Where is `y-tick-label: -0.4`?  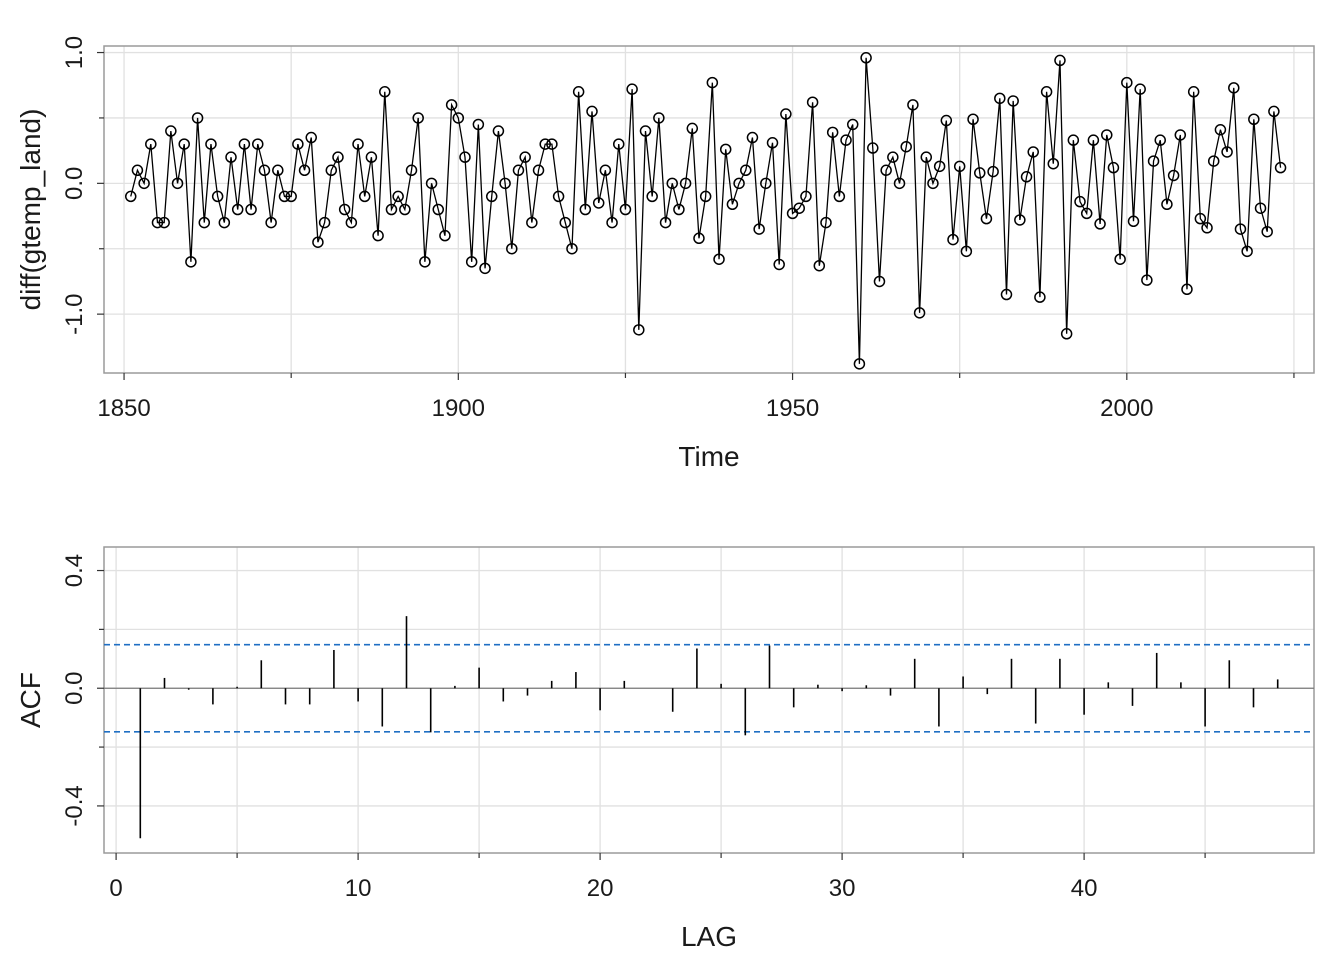
y-tick-label: -0.4 is located at coordinates (74, 805).